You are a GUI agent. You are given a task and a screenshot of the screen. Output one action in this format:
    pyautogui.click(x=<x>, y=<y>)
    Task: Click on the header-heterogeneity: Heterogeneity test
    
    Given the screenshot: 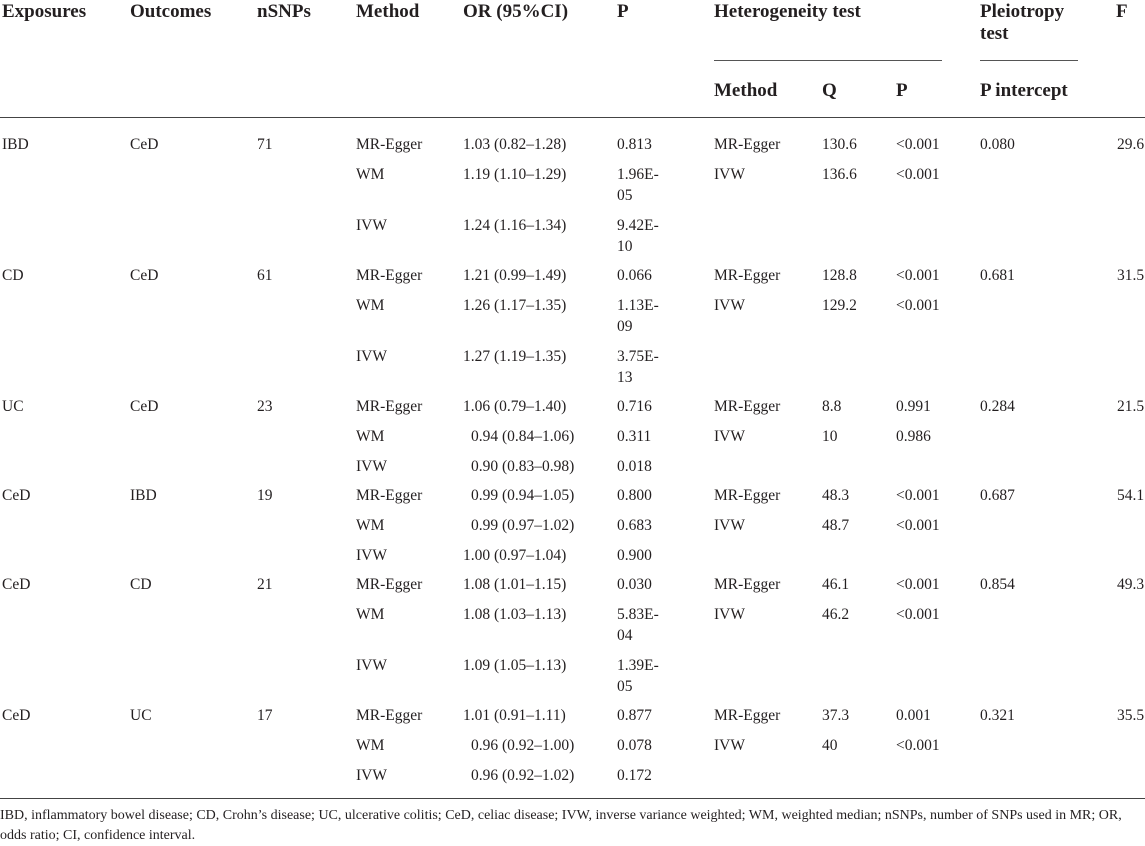 What is the action you would take?
    pyautogui.click(x=787, y=11)
    